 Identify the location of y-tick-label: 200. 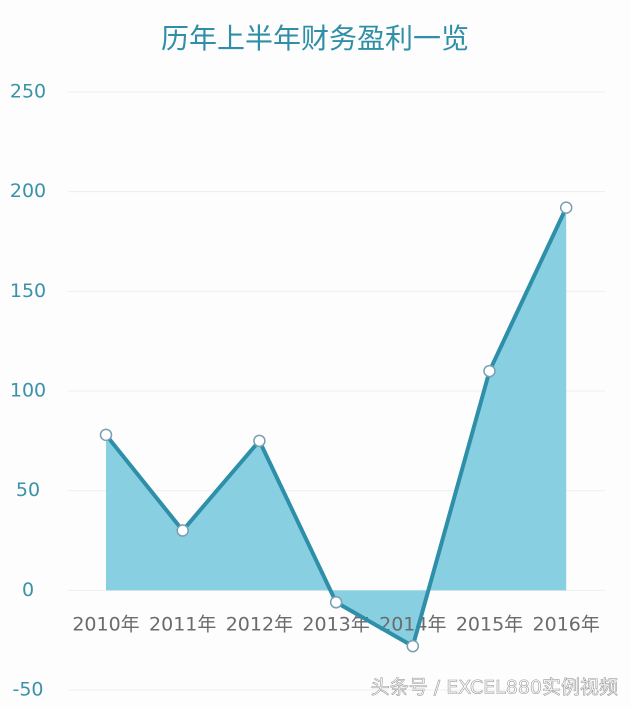
(28, 191).